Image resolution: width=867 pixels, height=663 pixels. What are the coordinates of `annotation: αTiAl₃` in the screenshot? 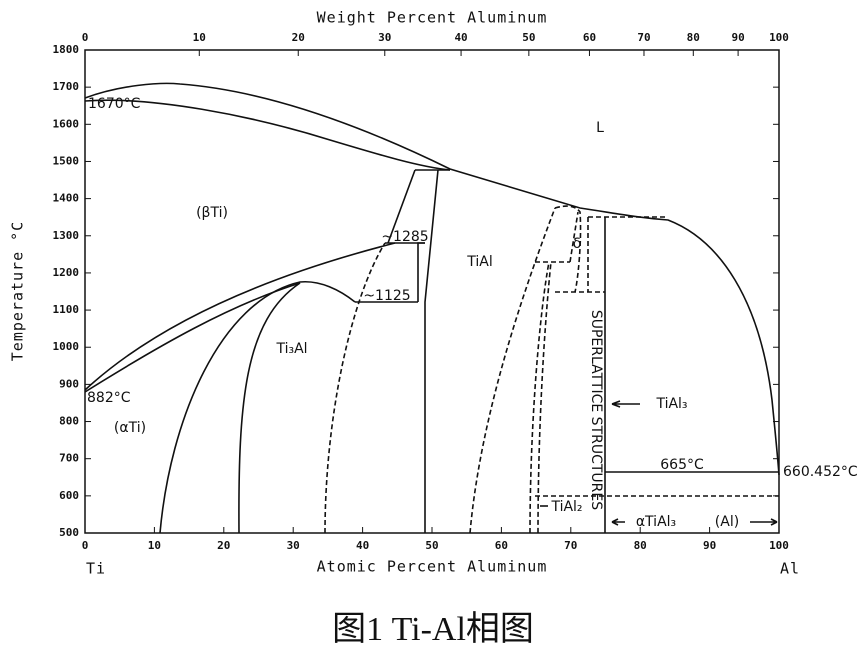 It's located at (656, 522).